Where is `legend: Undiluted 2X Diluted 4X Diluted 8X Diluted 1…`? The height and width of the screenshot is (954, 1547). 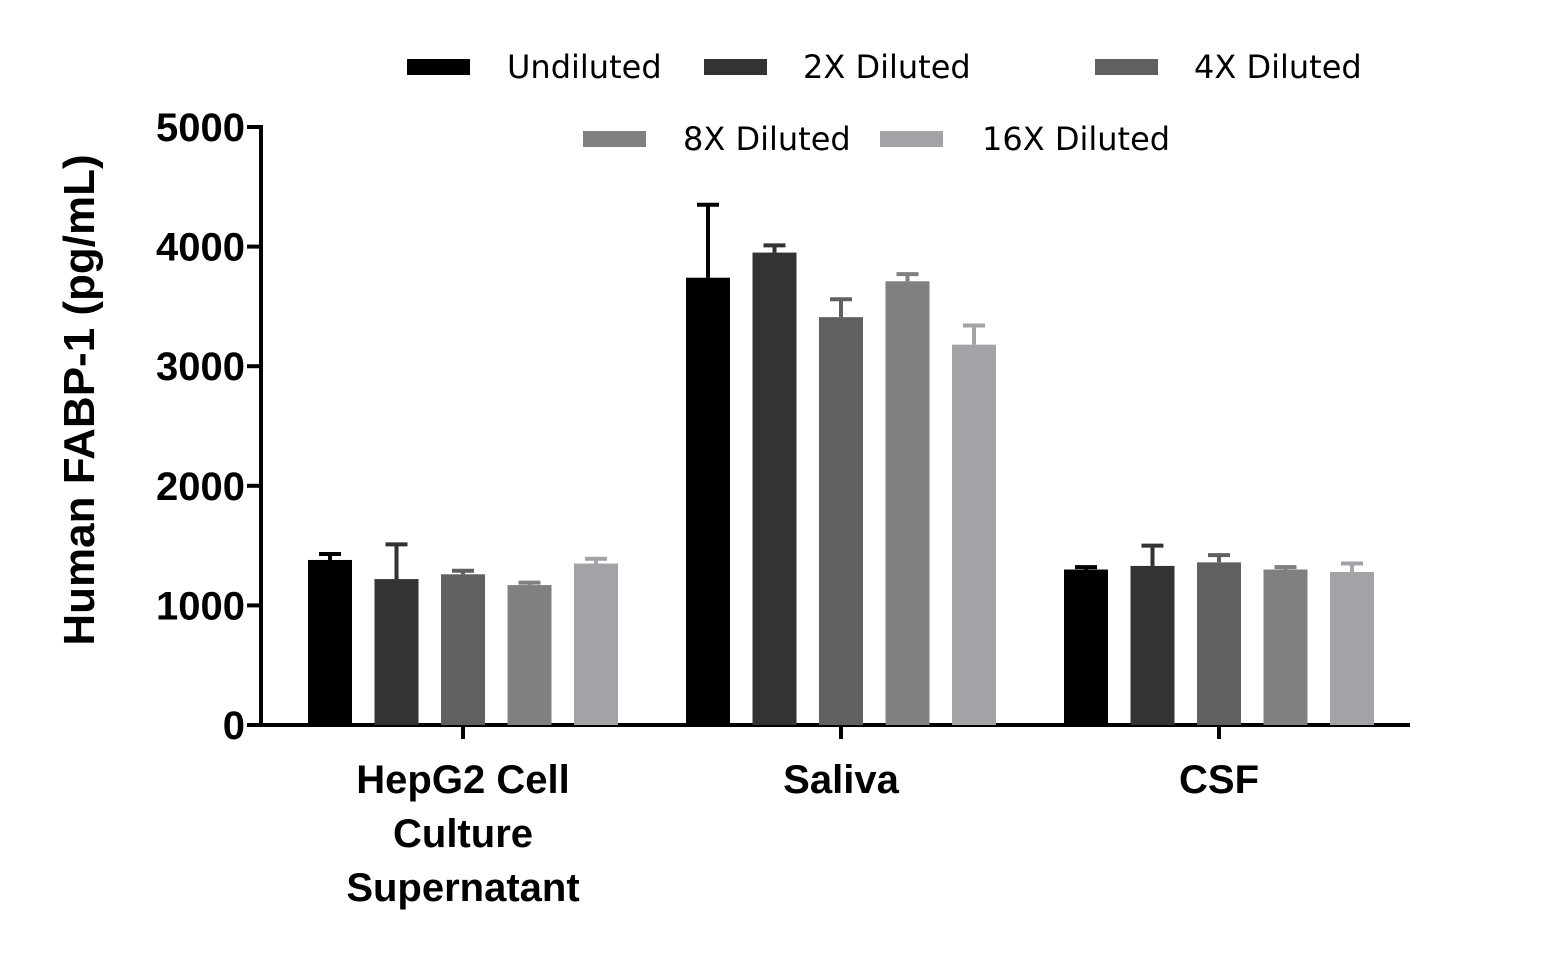
legend: Undiluted 2X Diluted 4X Diluted 8X Diluted 1… is located at coordinates (884, 103).